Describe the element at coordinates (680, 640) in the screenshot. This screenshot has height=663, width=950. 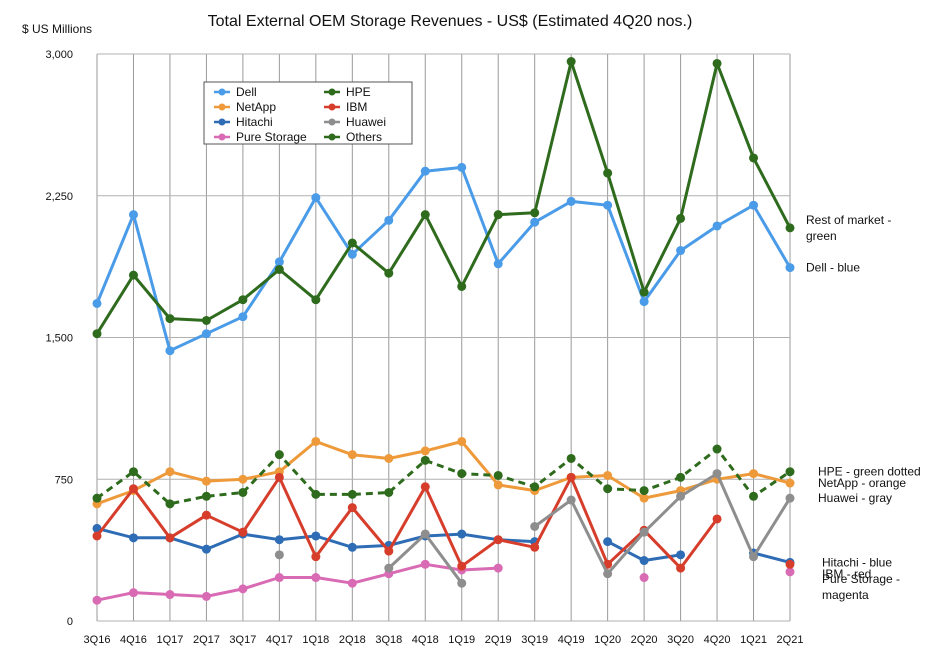
I see `x-tick-label: 3Q20` at that location.